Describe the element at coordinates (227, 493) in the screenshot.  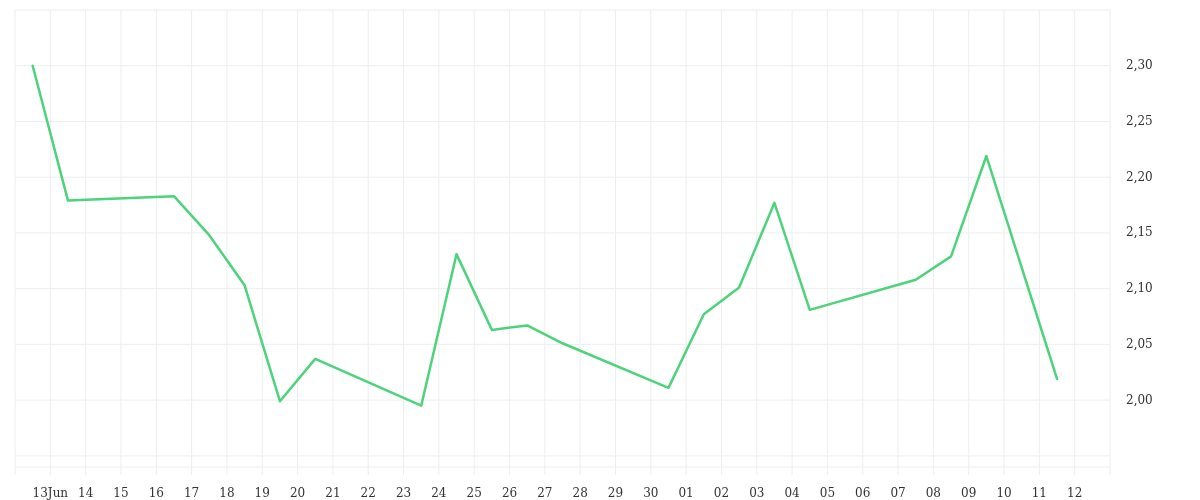
I see `x-tick-label: 18` at that location.